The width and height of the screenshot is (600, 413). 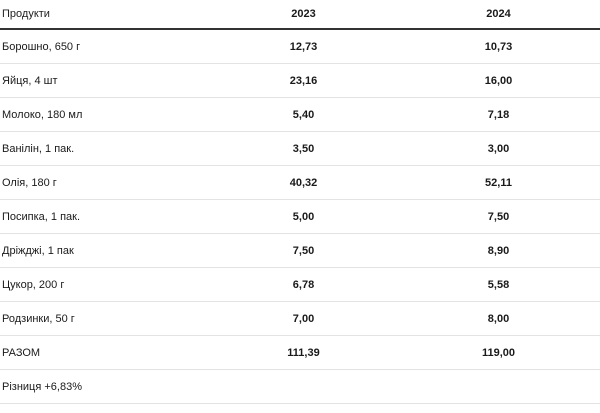 What do you see at coordinates (29, 182) in the screenshot?
I see `product-name: Олія, 180 г` at bounding box center [29, 182].